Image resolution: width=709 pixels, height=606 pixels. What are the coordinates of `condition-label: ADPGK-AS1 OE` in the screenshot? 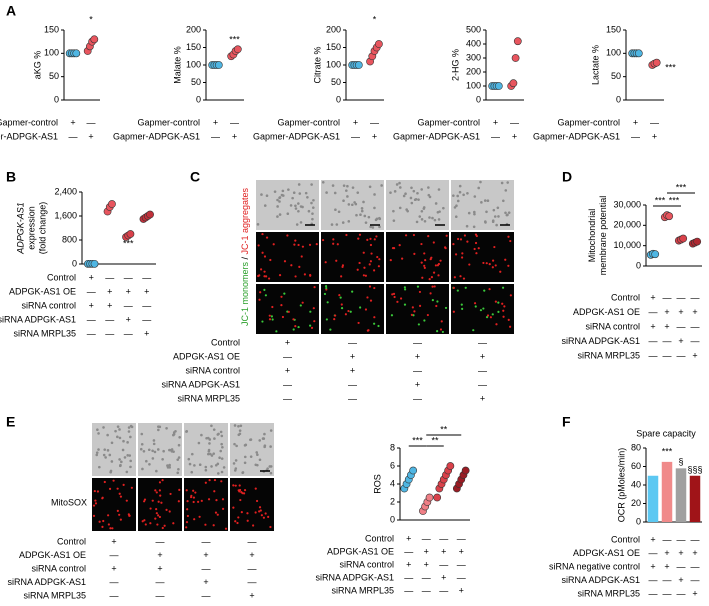 It's located at (606, 553).